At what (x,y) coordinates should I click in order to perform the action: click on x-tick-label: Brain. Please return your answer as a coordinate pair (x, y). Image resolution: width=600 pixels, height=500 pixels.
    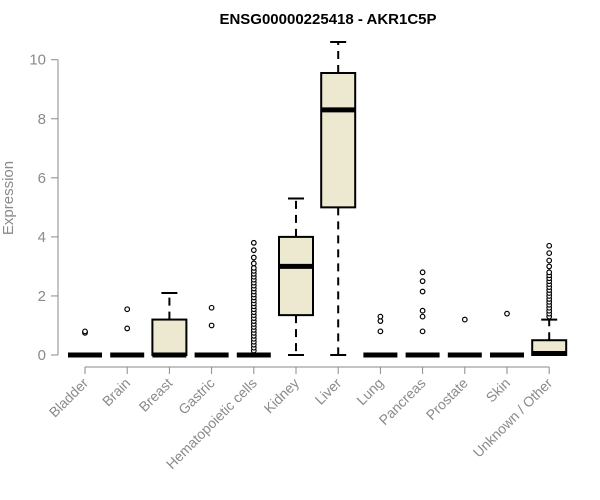
    Looking at the image, I should click on (116, 392).